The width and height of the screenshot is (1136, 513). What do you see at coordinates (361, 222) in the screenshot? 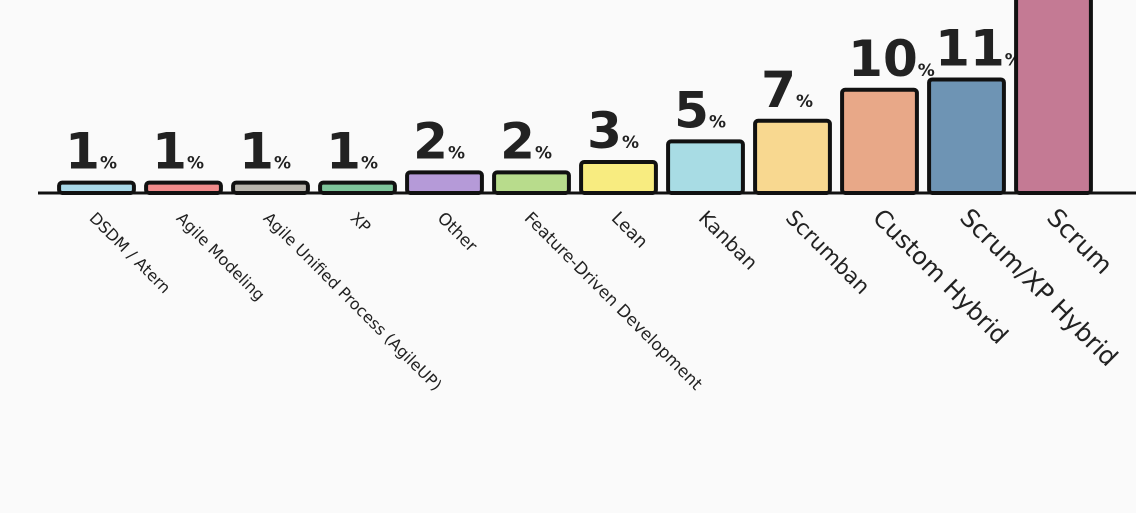
I see `x-tick-label: XP` at bounding box center [361, 222].